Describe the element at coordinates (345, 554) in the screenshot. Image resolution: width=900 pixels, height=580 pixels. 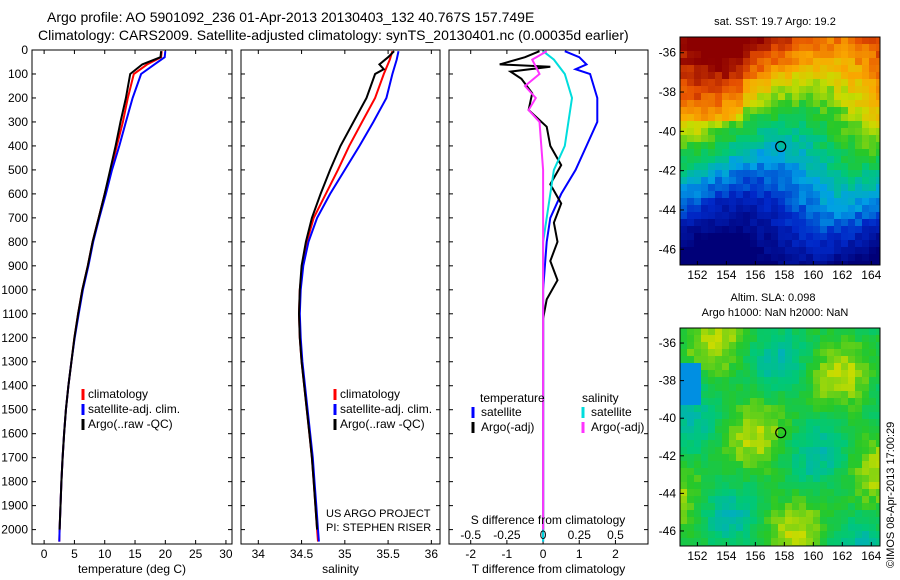
I see `x-tick-label: 35` at that location.